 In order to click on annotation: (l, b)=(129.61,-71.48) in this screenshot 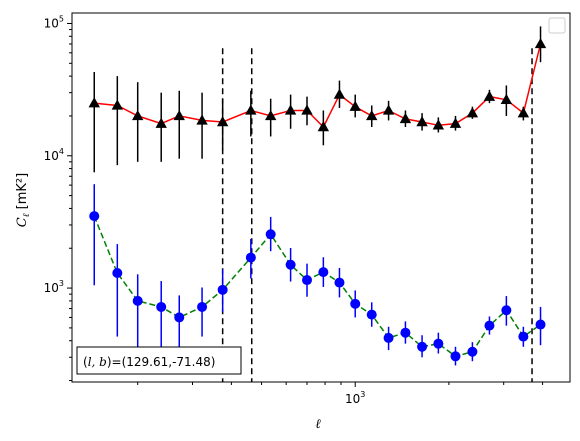, I will do `click(159, 360)`.